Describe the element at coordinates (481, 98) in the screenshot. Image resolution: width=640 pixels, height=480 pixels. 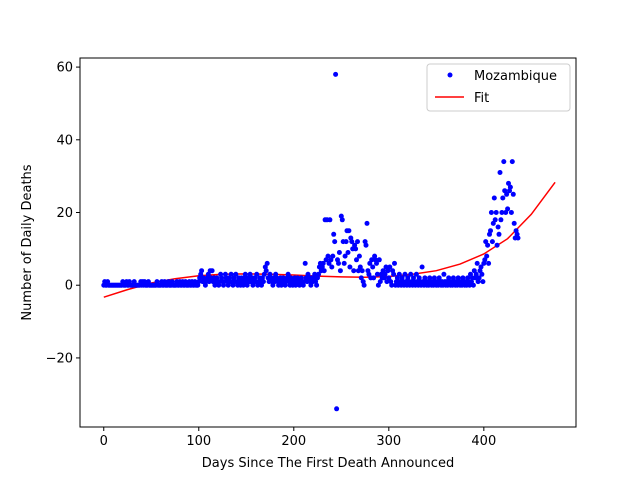
I see `legend-label-fit: Fit` at that location.